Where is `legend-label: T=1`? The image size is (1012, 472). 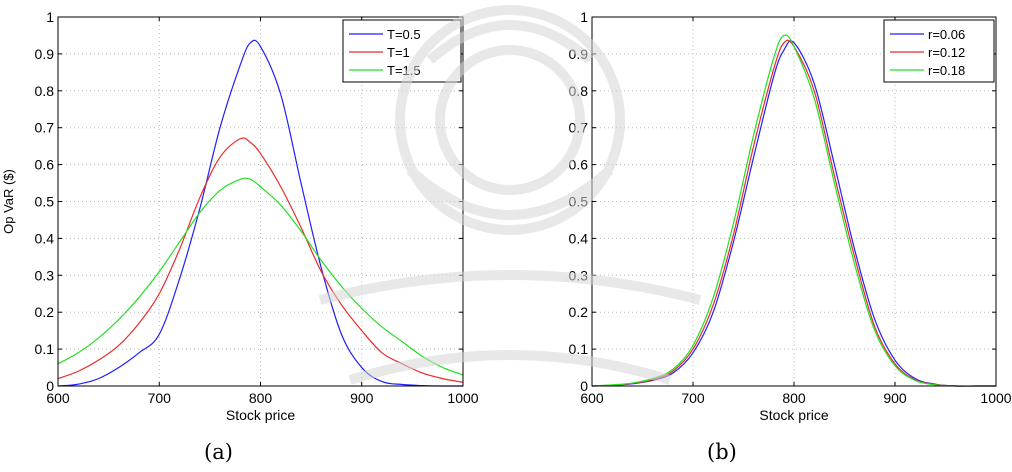 legend-label: T=1 is located at coordinates (398, 52).